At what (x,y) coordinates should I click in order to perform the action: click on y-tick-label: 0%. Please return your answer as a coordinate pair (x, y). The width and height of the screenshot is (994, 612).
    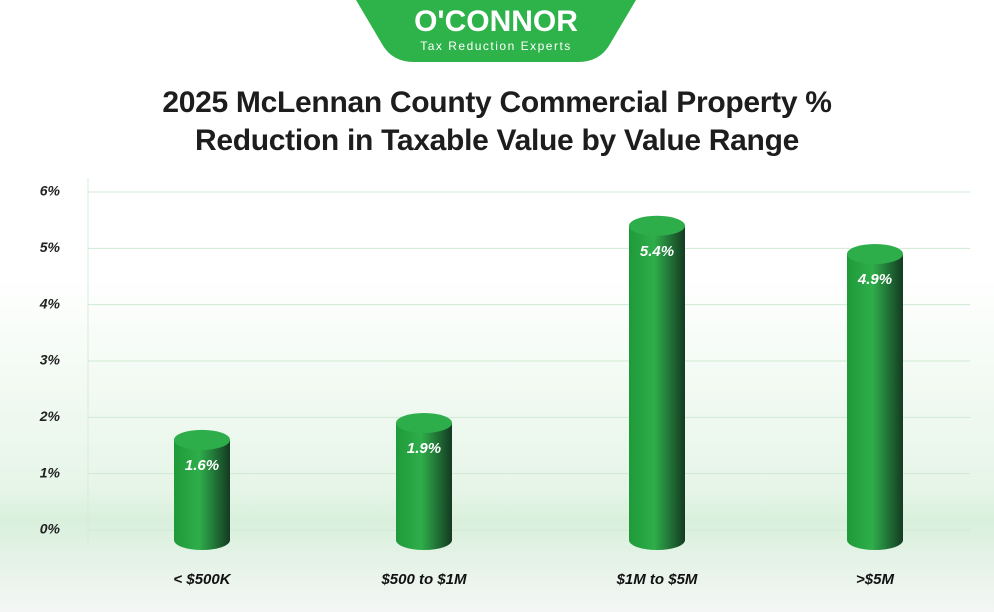
    Looking at the image, I should click on (50, 529).